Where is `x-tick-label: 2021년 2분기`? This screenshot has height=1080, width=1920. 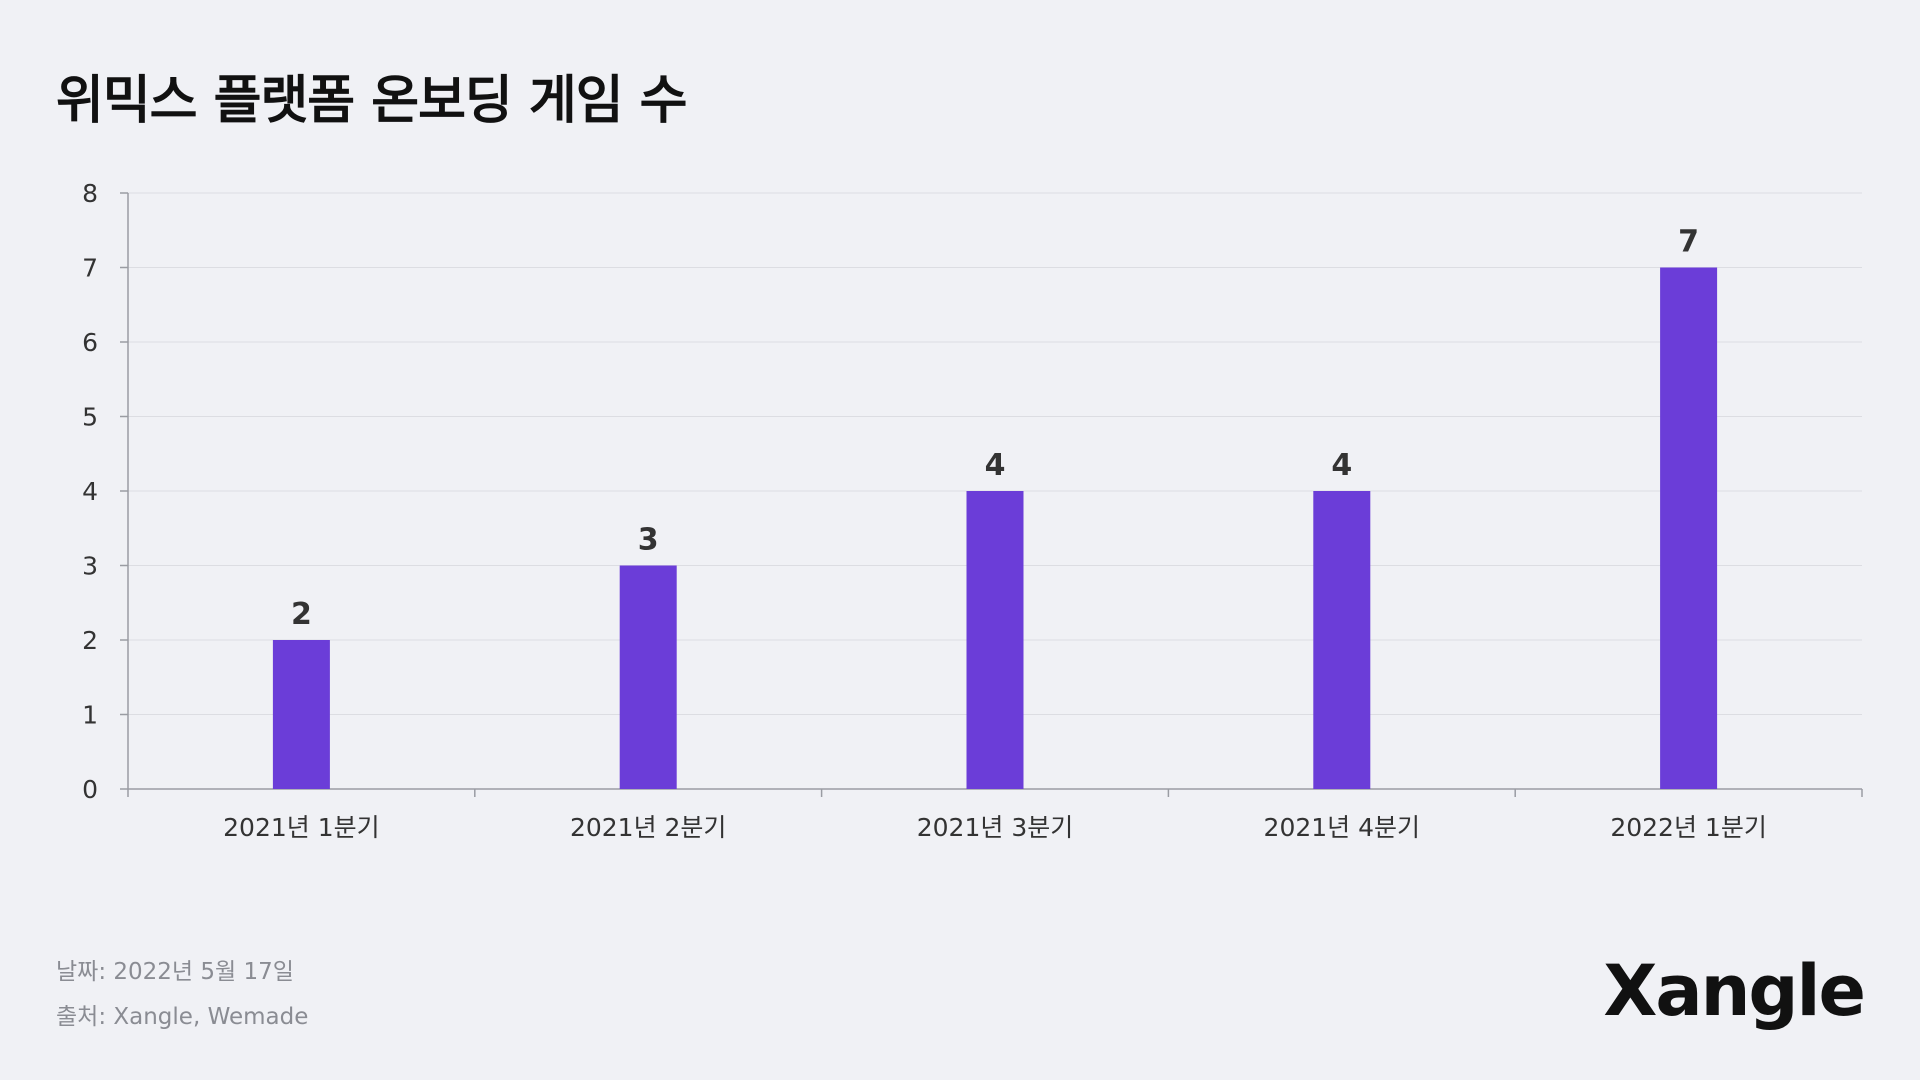 x-tick-label: 2021년 2분기 is located at coordinates (648, 827).